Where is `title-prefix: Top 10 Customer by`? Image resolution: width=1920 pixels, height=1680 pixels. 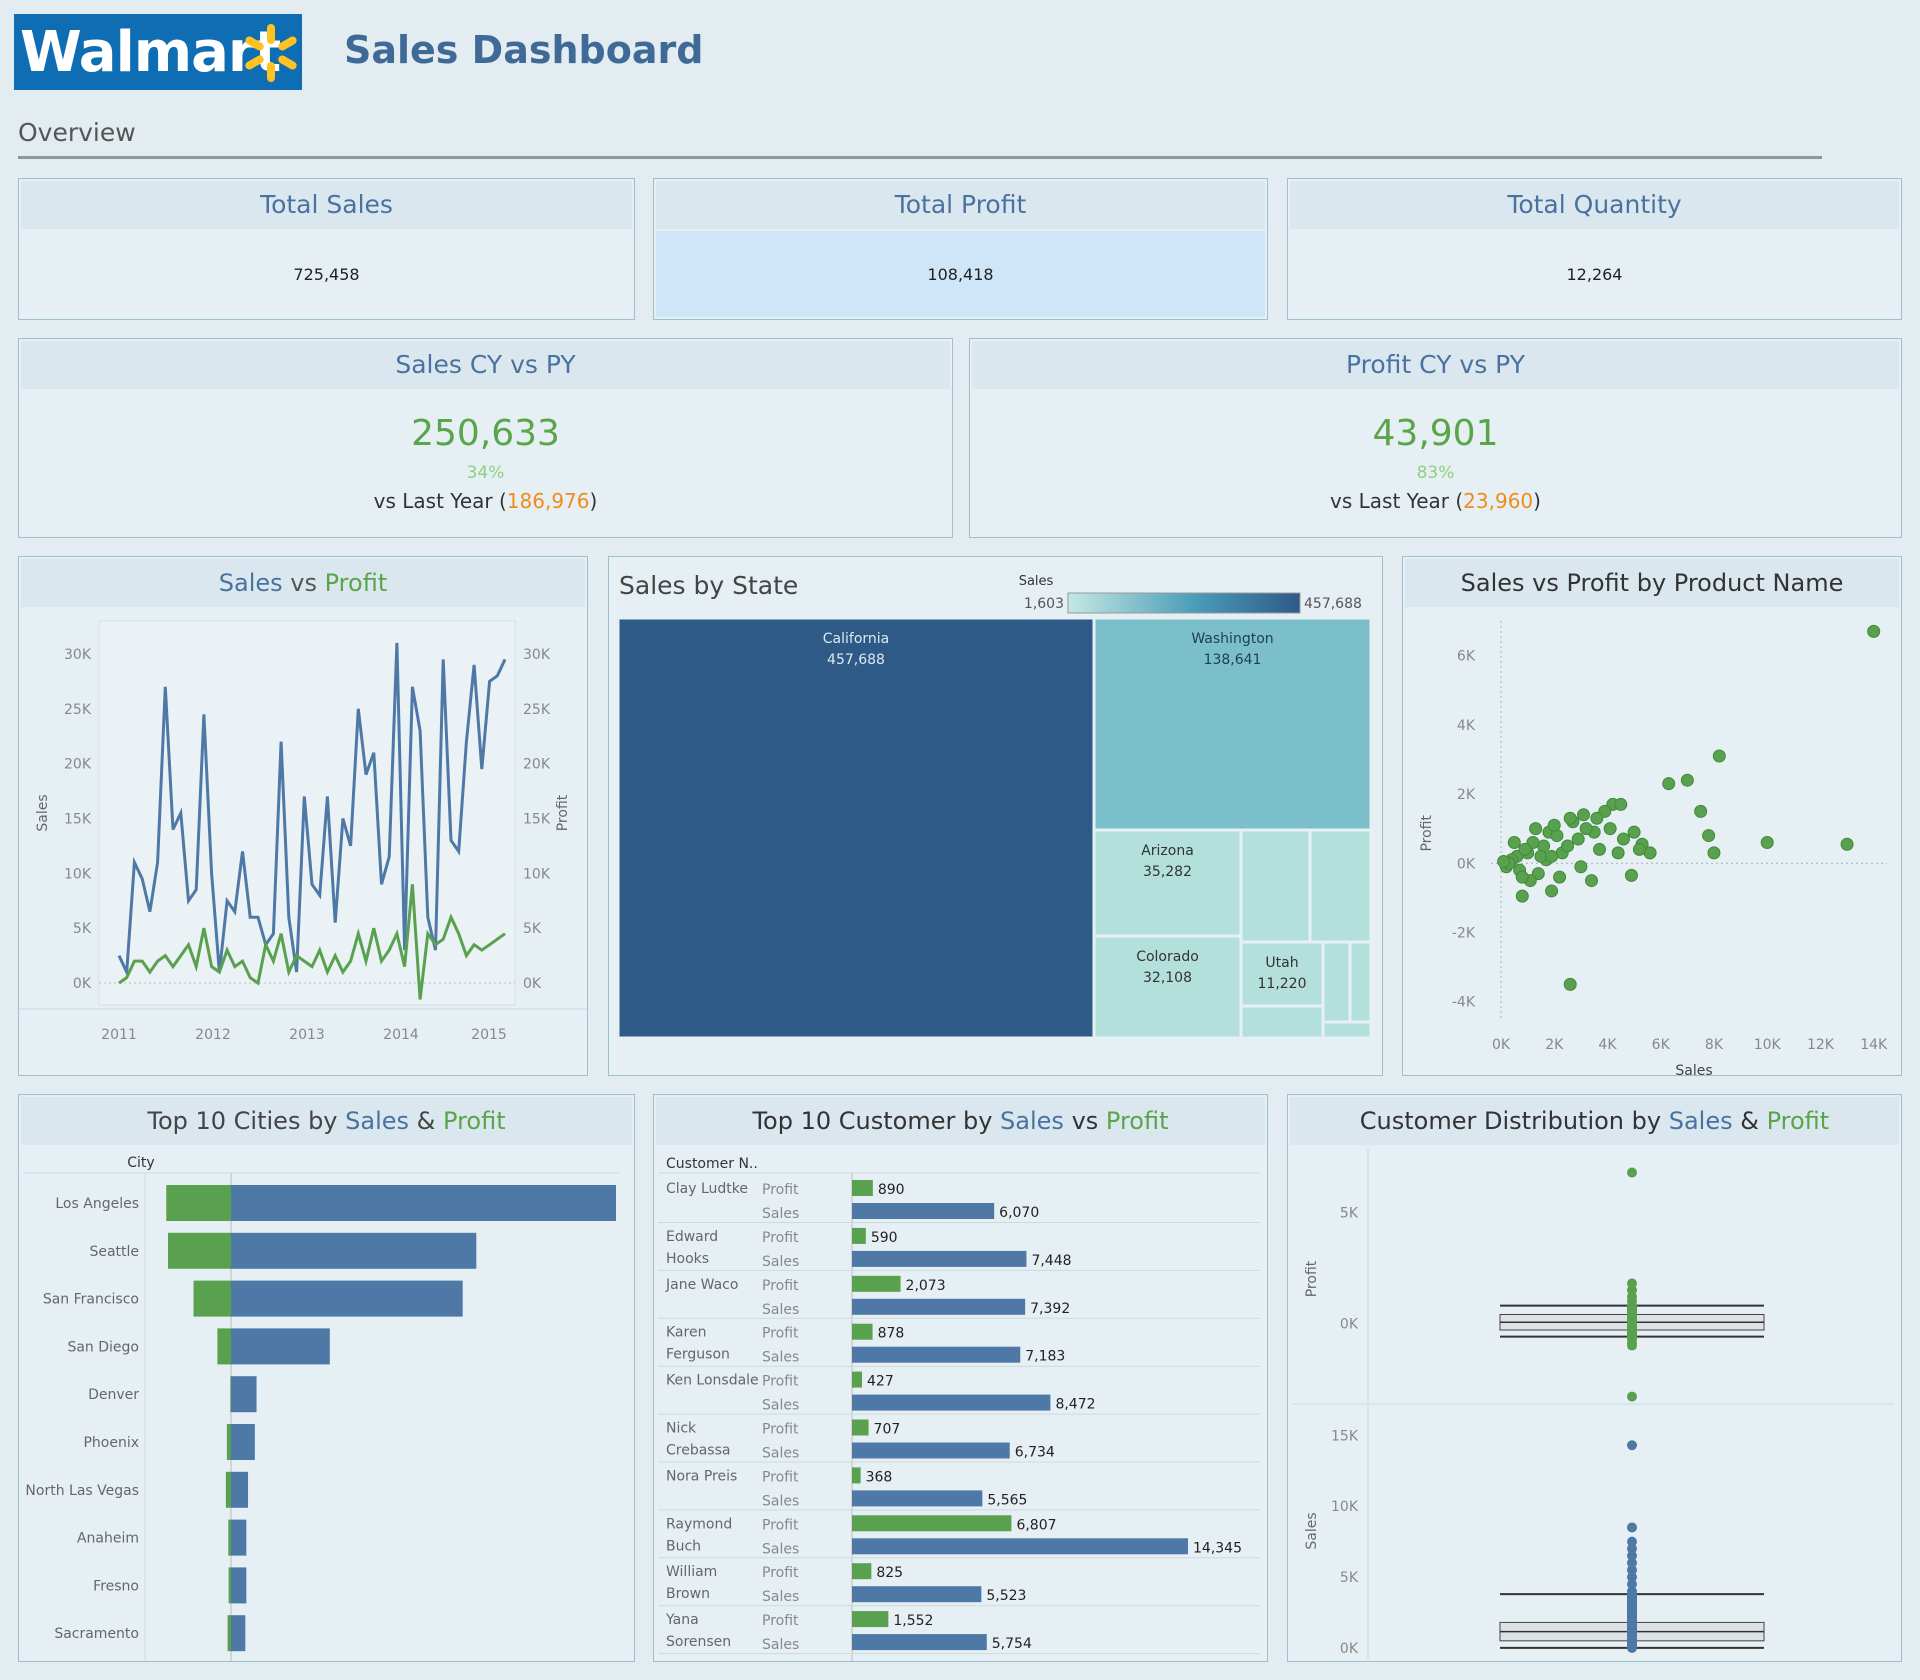 title-prefix: Top 10 Customer by is located at coordinates (876, 1121).